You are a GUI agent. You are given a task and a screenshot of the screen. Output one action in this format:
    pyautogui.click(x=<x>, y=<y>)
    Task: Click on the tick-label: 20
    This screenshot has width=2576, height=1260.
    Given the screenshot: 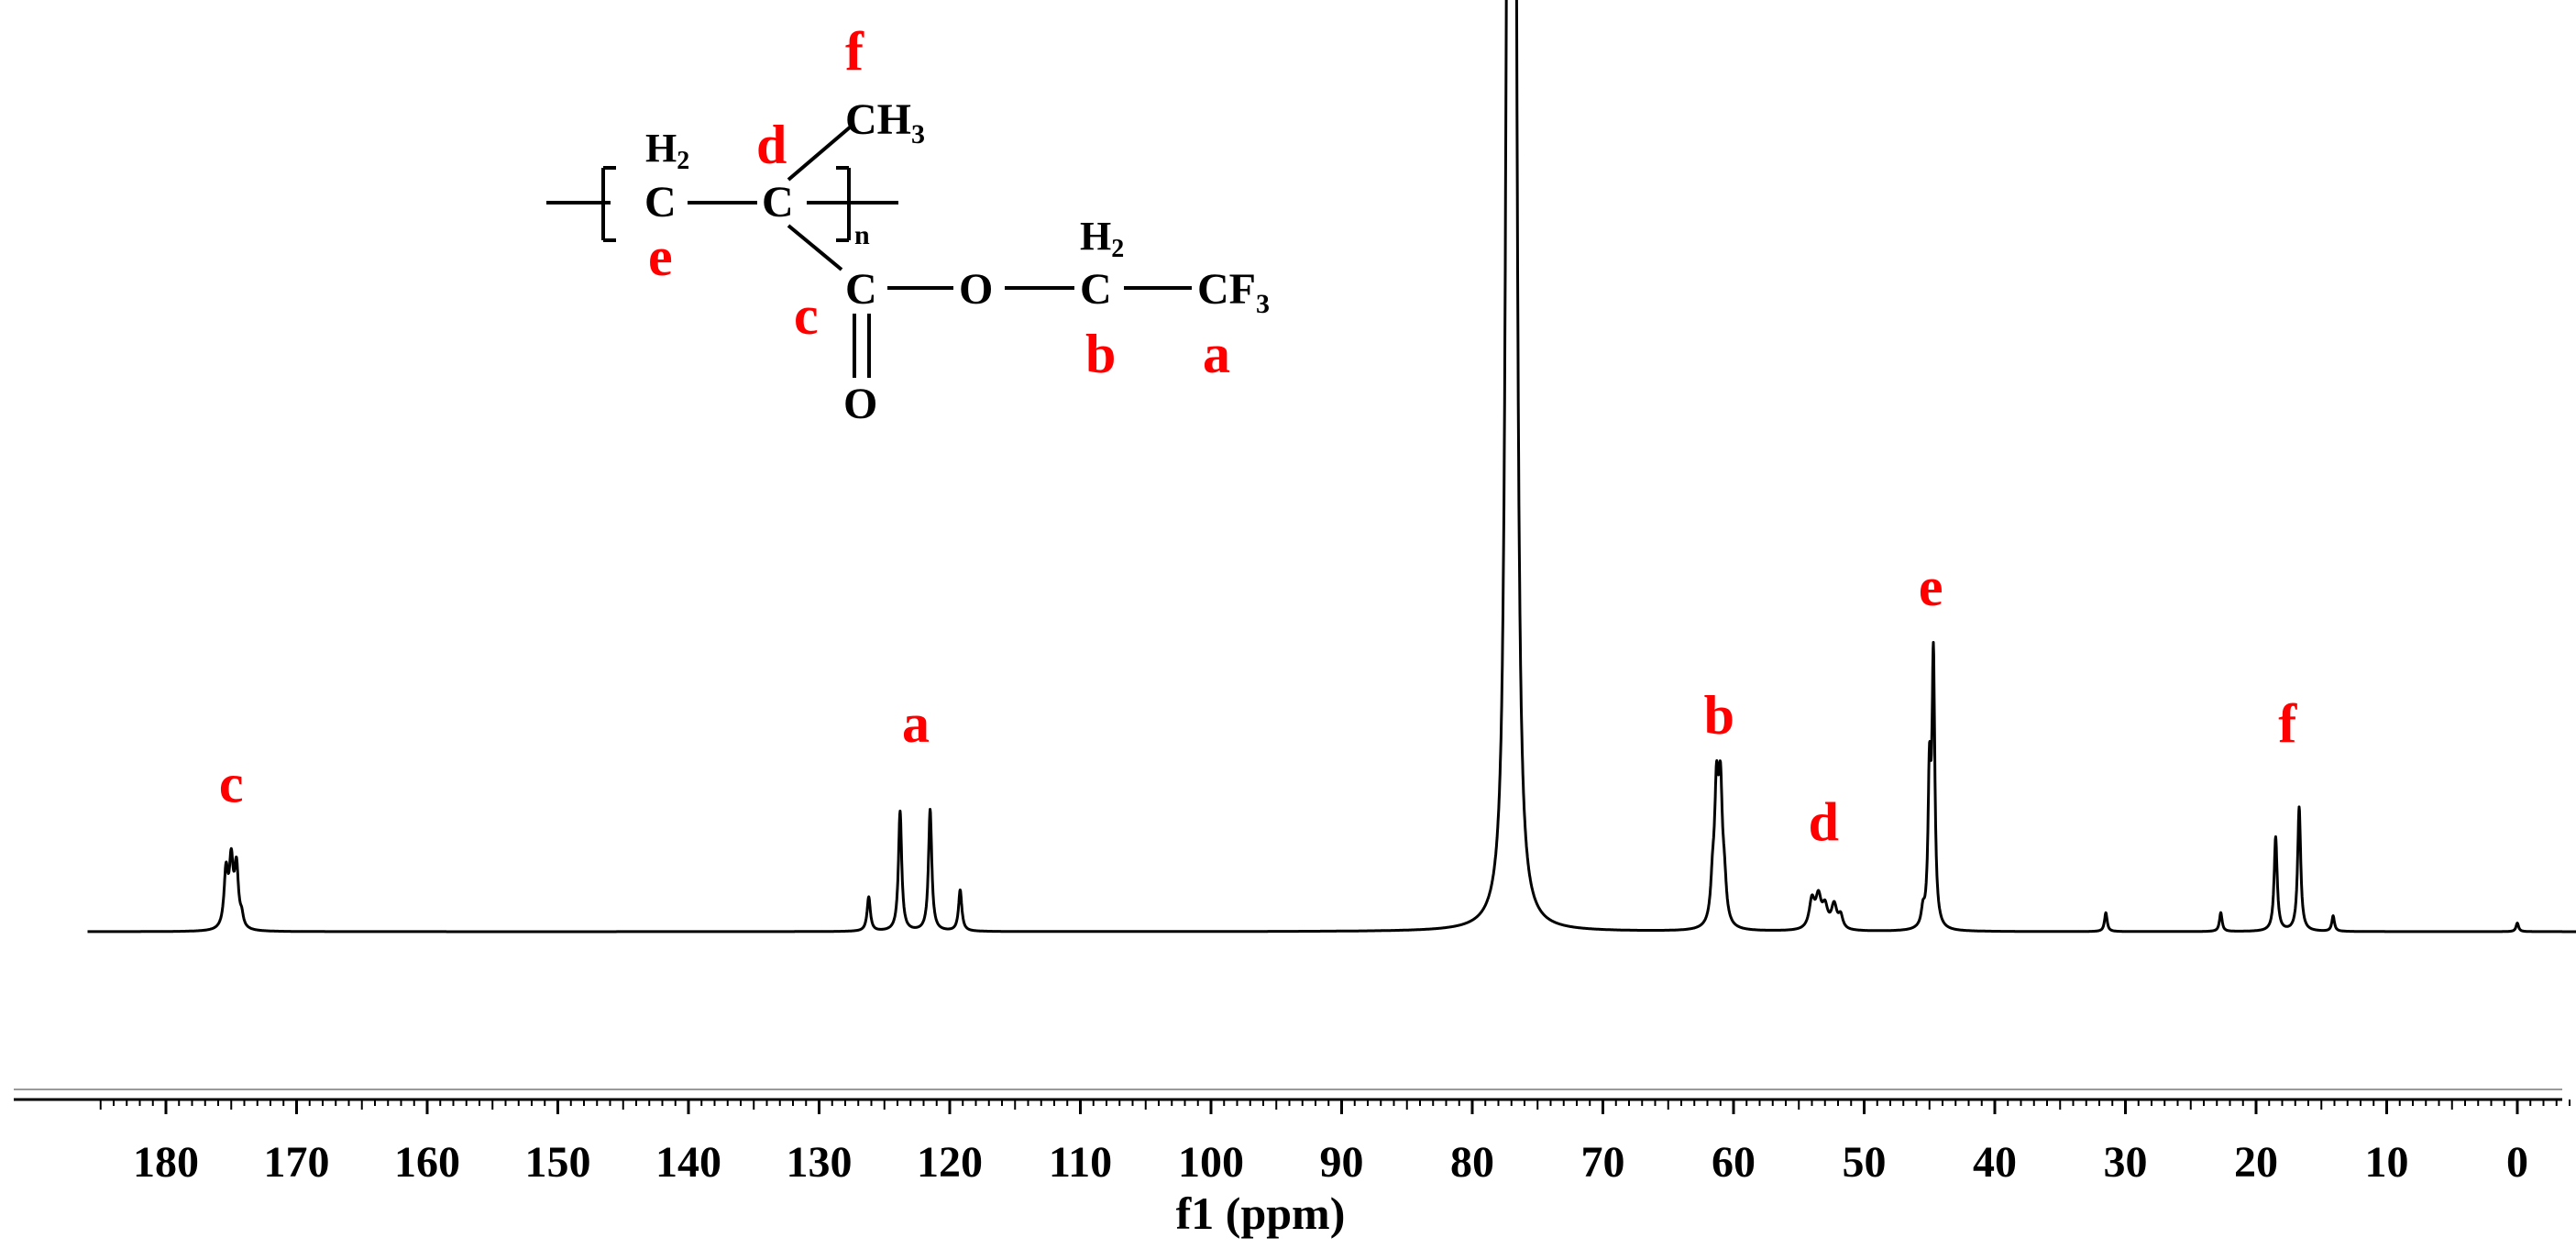 What is the action you would take?
    pyautogui.click(x=2256, y=1162)
    